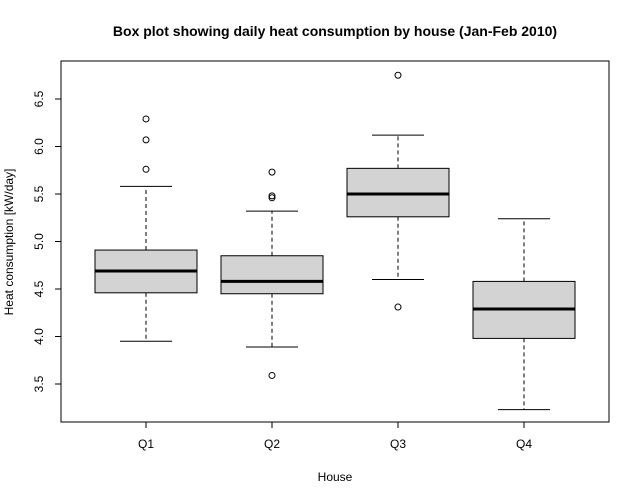 This screenshot has height=500, width=640. What do you see at coordinates (398, 444) in the screenshot?
I see `x-tick-label: Q3` at bounding box center [398, 444].